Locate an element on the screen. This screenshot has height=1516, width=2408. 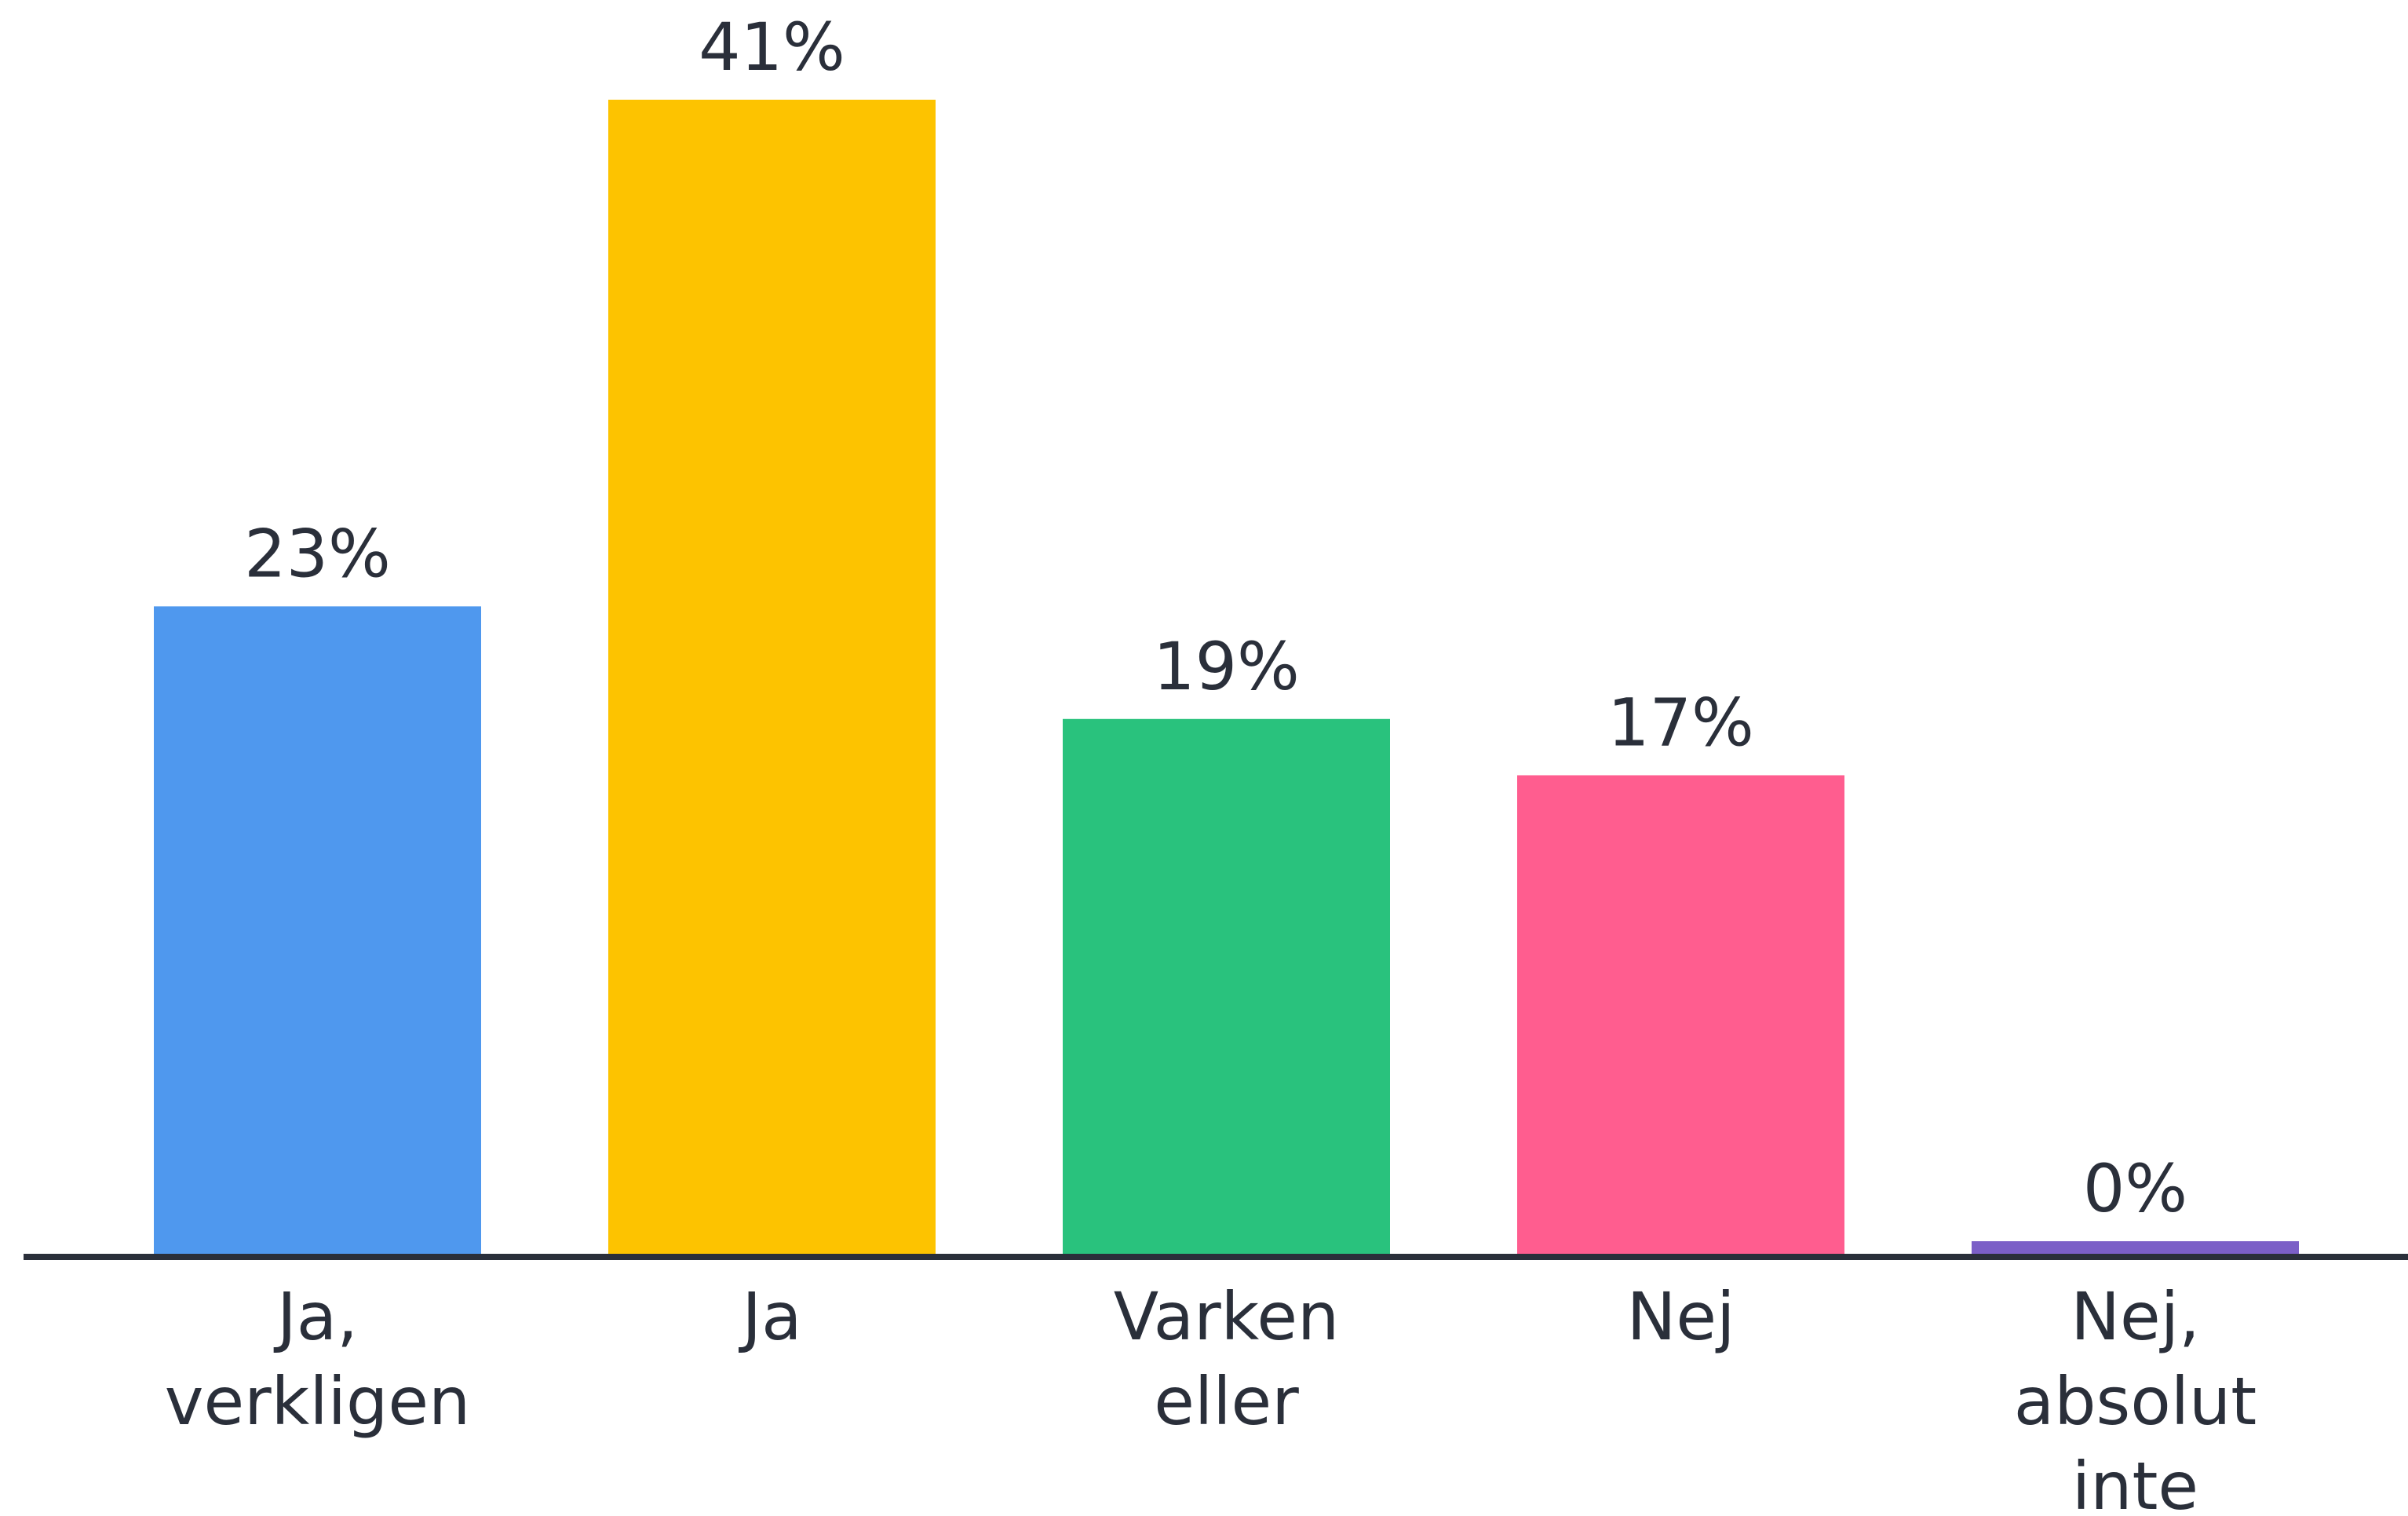
value-label: 41% is located at coordinates (772, 47).